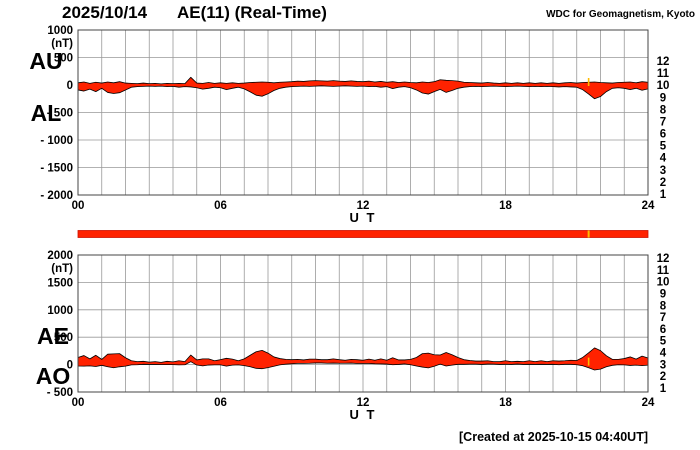 This screenshot has width=700, height=450. Describe the element at coordinates (45, 61) in the screenshot. I see `au-axis-label: AU` at that location.